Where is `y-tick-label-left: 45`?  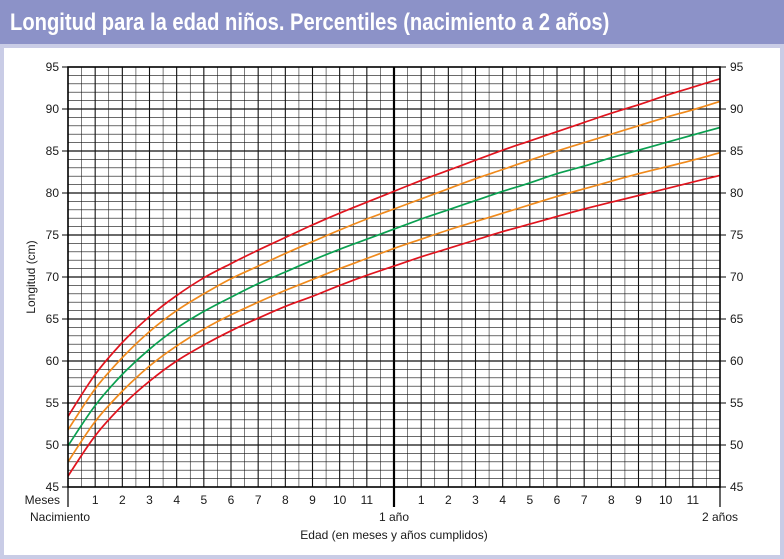
y-tick-label-left: 45 is located at coordinates (53, 487).